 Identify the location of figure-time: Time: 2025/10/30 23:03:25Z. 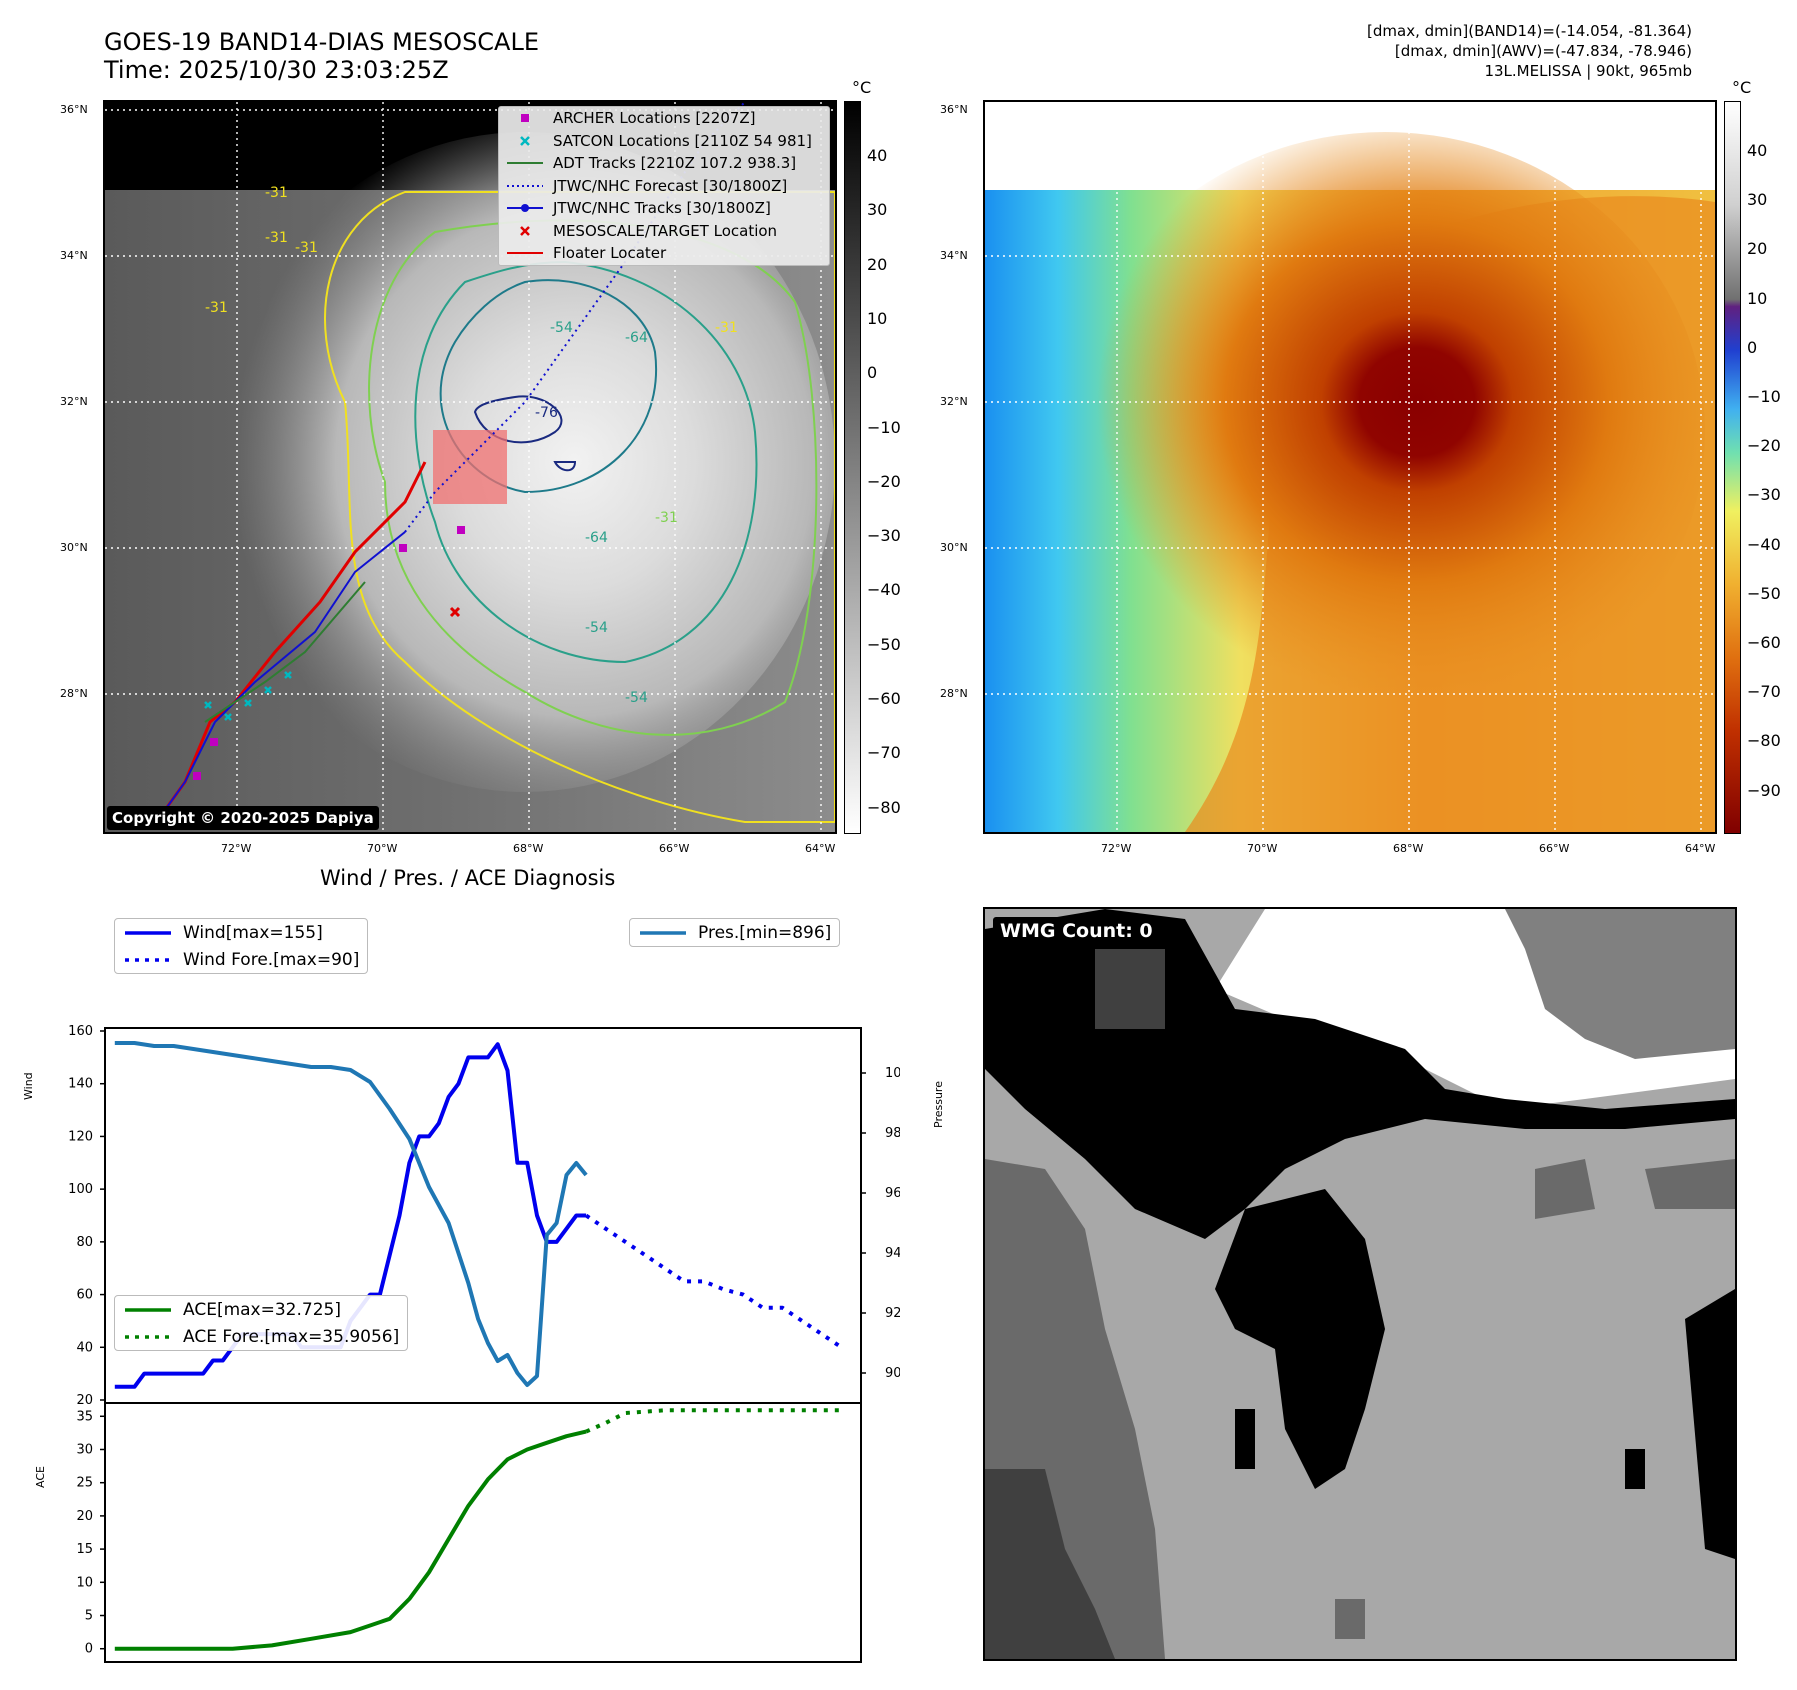
(276, 70).